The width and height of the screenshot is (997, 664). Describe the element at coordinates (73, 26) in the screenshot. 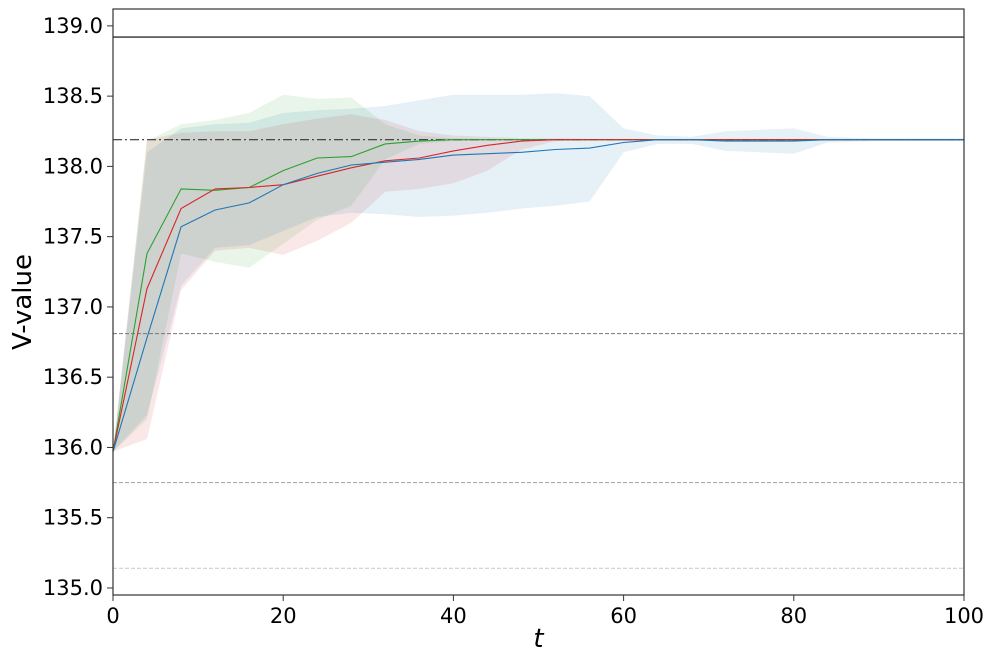

I see `y-tick-label: 139.0` at that location.